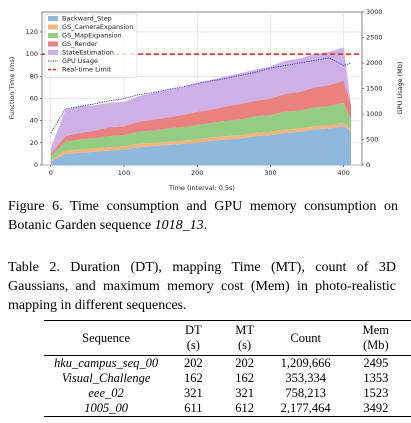 The height and width of the screenshot is (423, 411). I want to click on x-axis-label: Time (Interval: 0.5s), so click(201, 188).